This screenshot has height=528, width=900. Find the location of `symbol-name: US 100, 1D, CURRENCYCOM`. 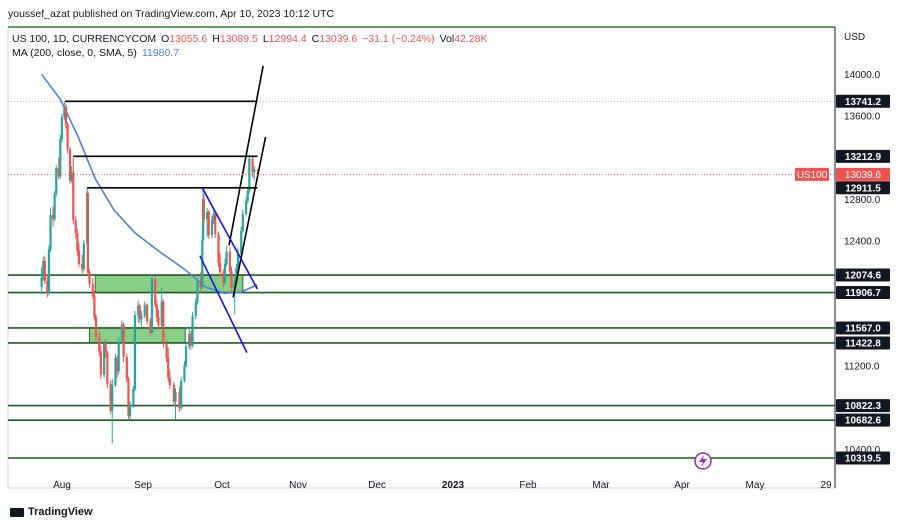

symbol-name: US 100, 1D, CURRENCYCOM is located at coordinates (84, 39).